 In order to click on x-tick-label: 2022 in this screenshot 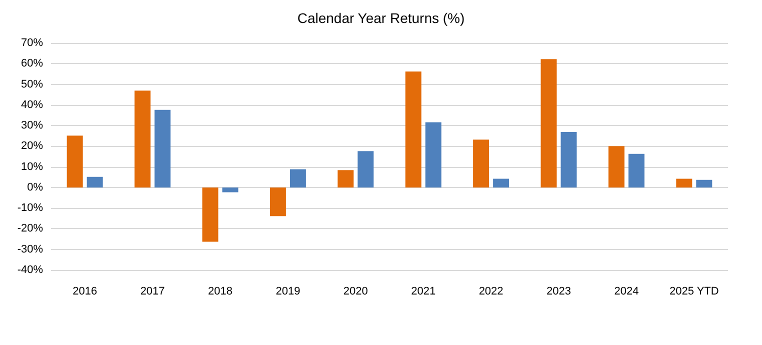, I will do `click(491, 292)`.